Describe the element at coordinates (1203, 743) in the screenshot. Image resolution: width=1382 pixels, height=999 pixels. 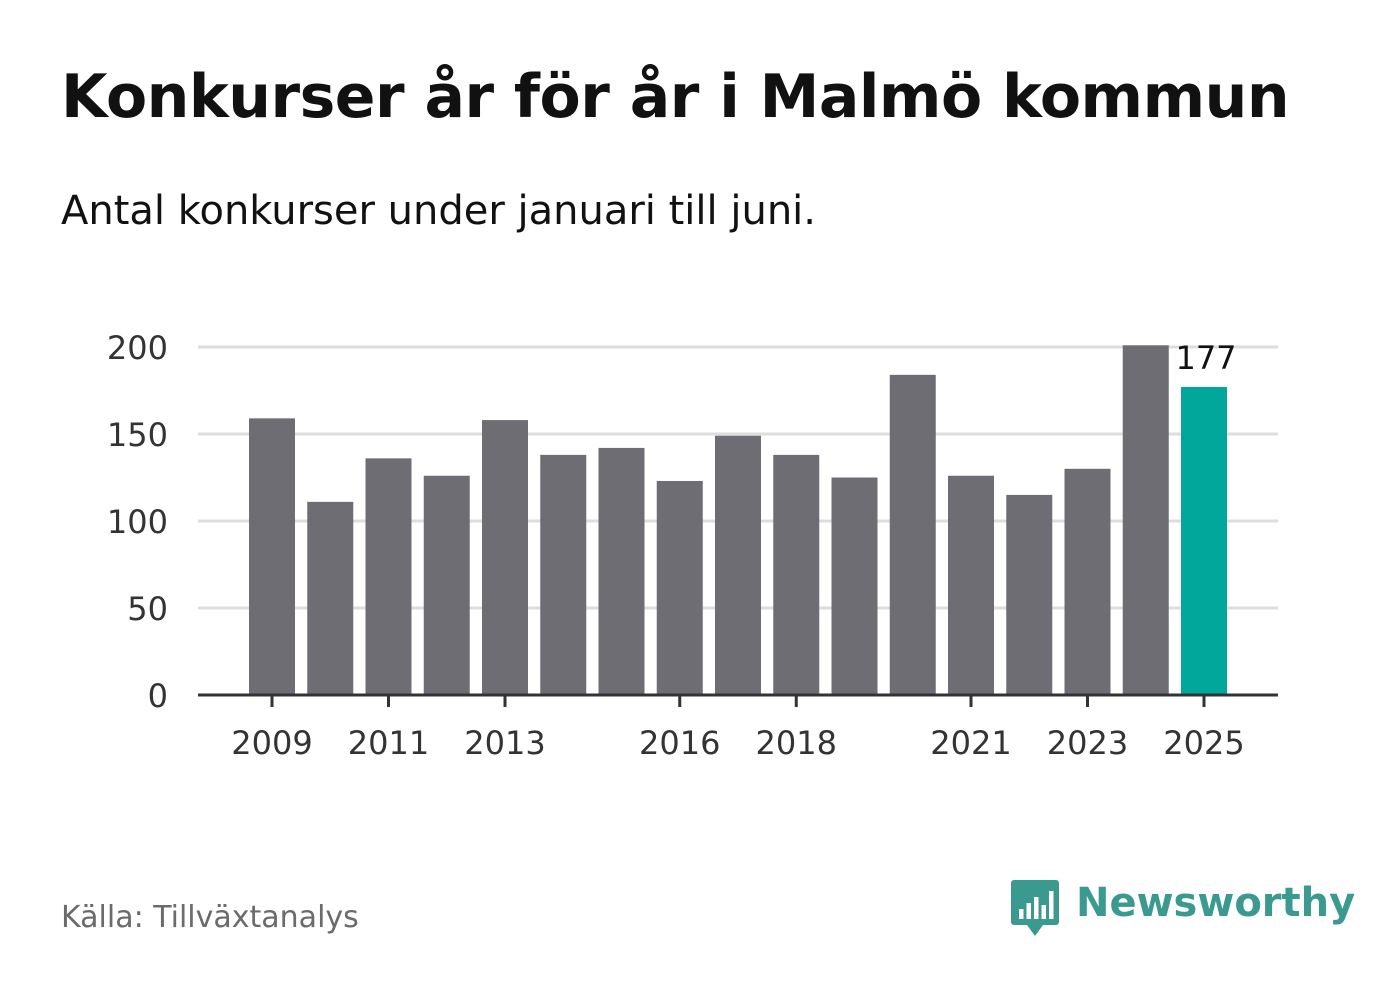
I see `x-tick-label: 2025` at that location.